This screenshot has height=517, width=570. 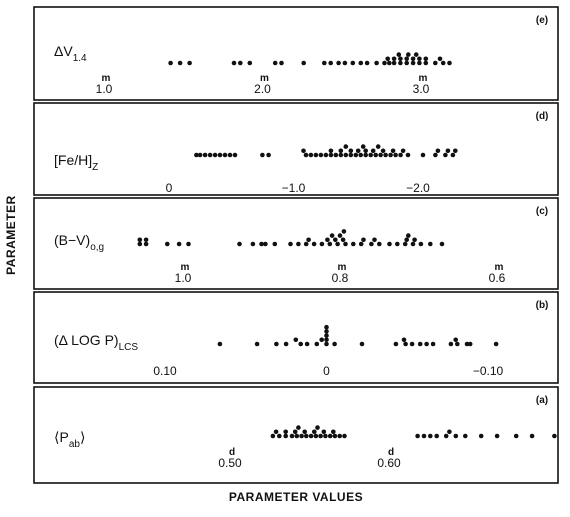 I want to click on panel-tag: (e), so click(x=542, y=20).